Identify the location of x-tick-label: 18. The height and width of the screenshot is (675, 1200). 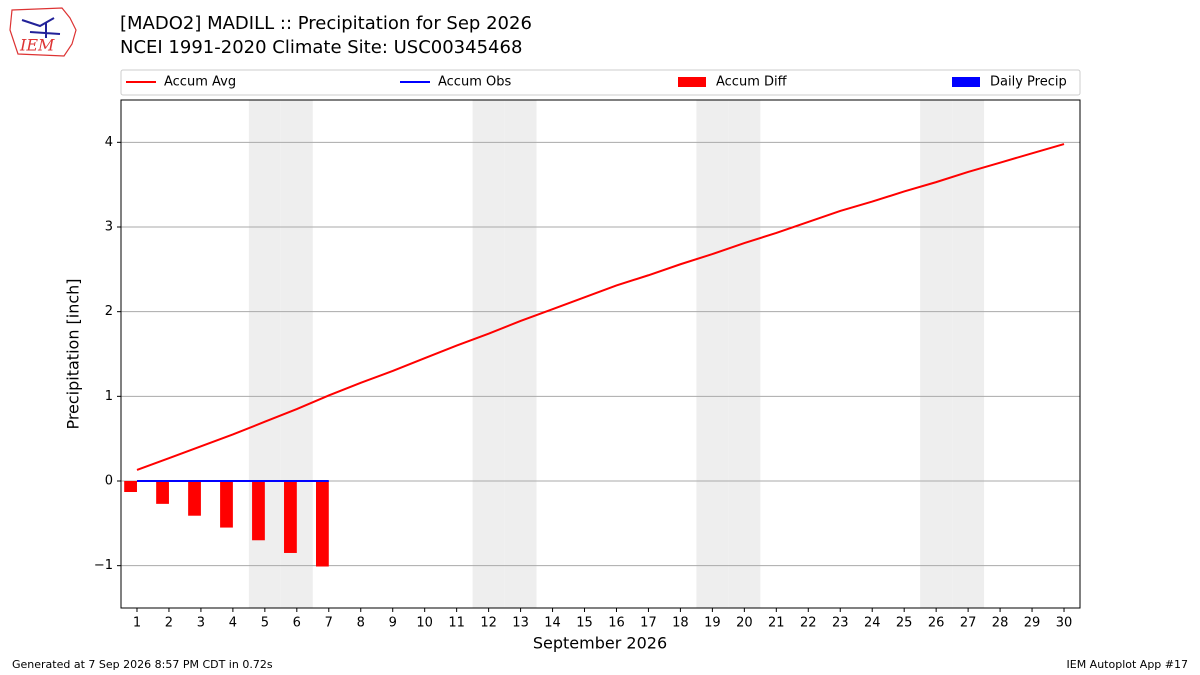
(680, 623).